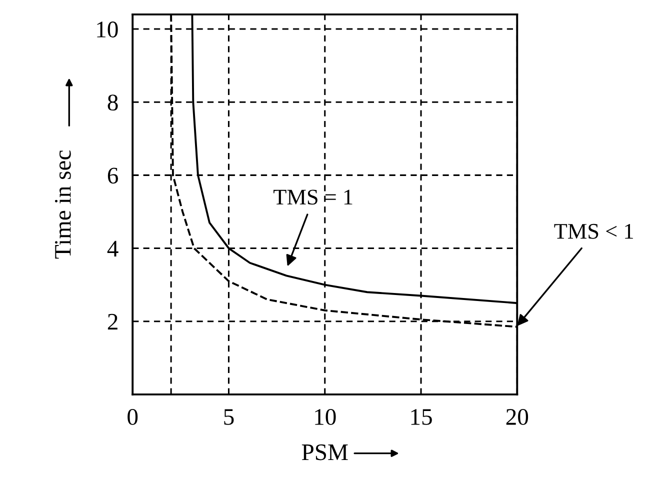 The width and height of the screenshot is (663, 481). I want to click on y-tick-label: 4, so click(112, 248).